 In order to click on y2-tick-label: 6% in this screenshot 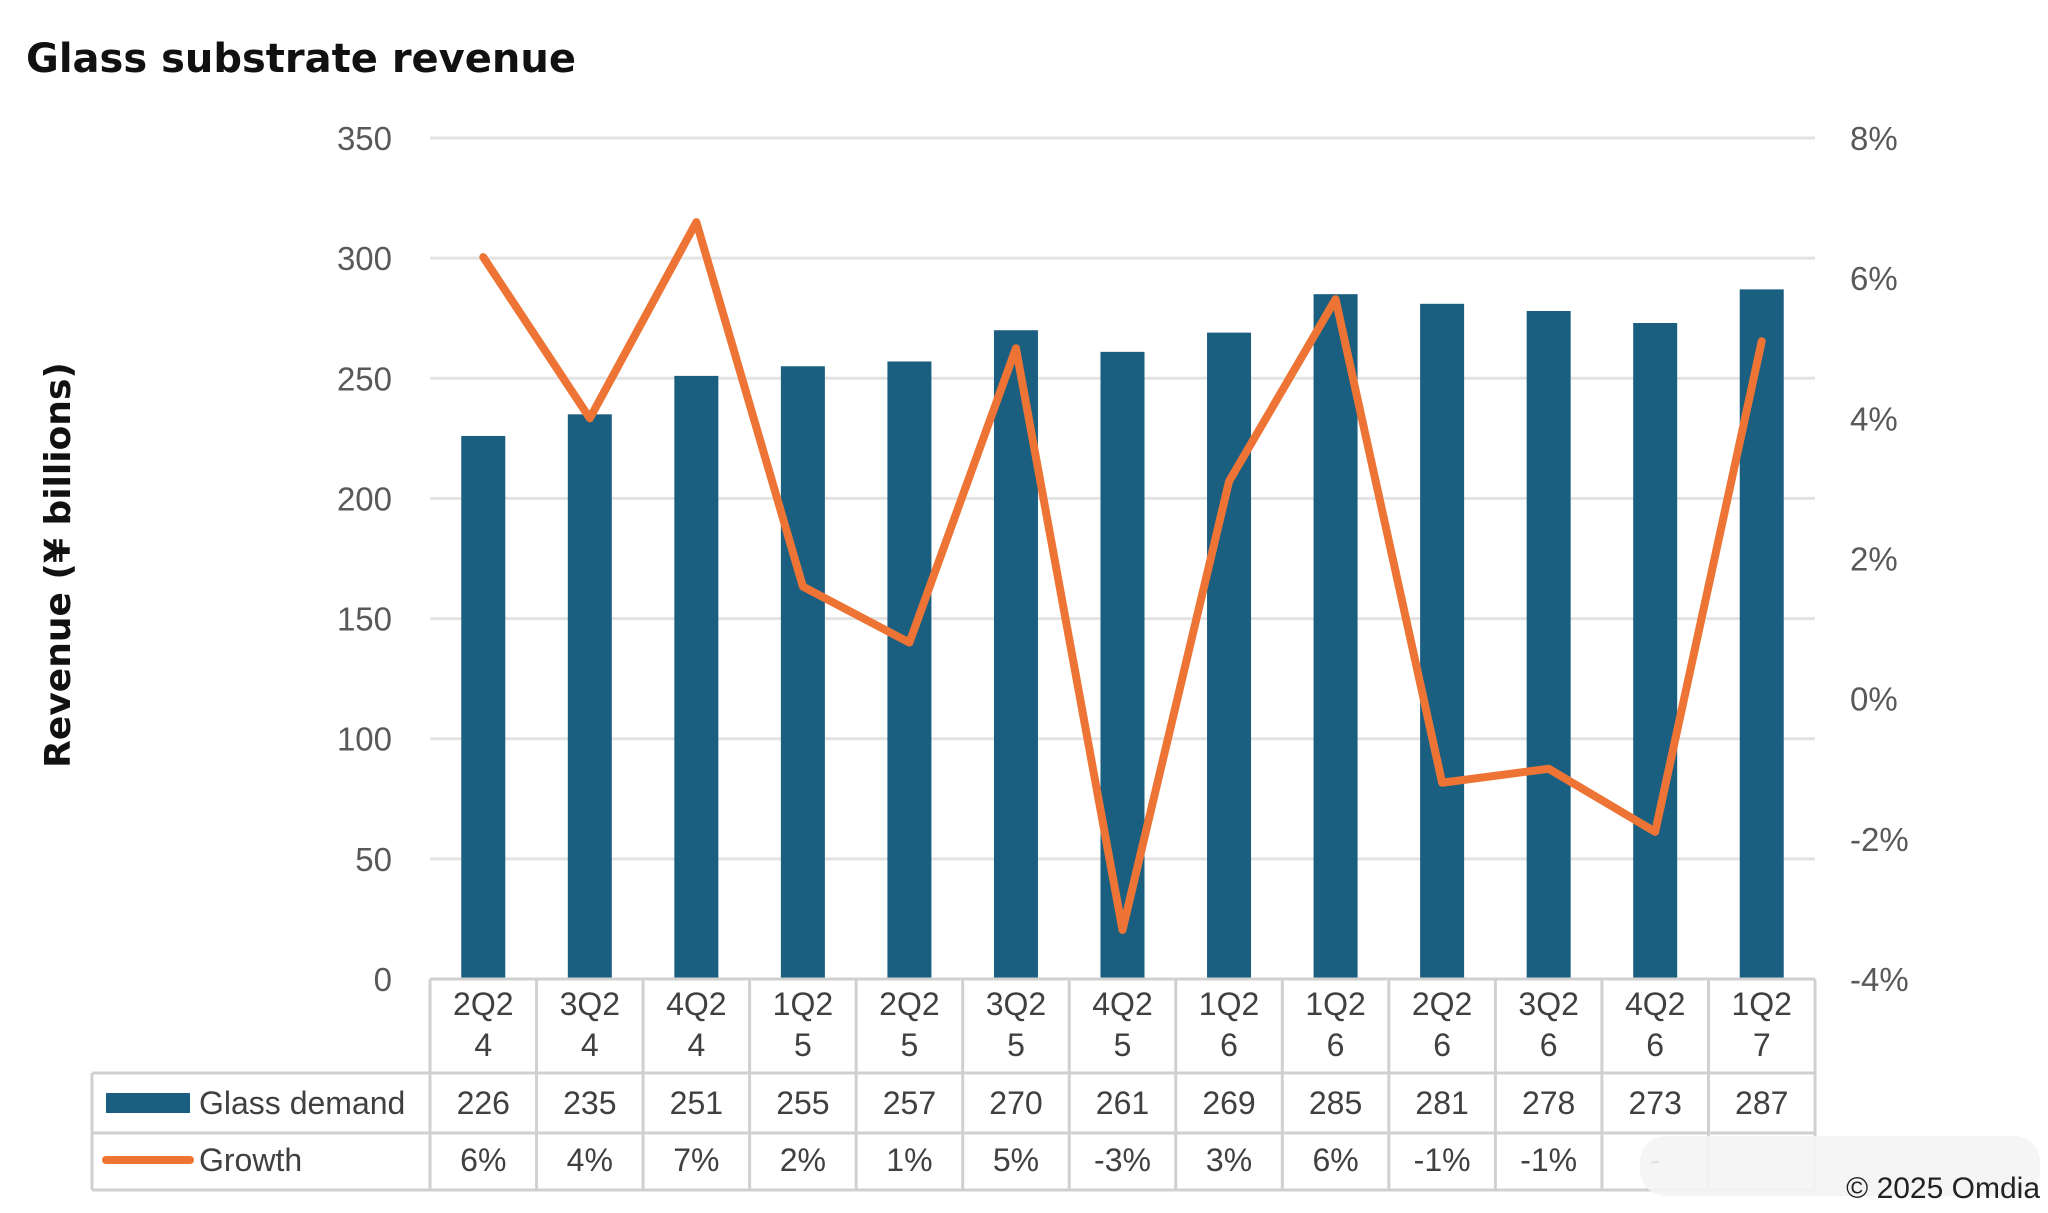, I will do `click(1874, 278)`.